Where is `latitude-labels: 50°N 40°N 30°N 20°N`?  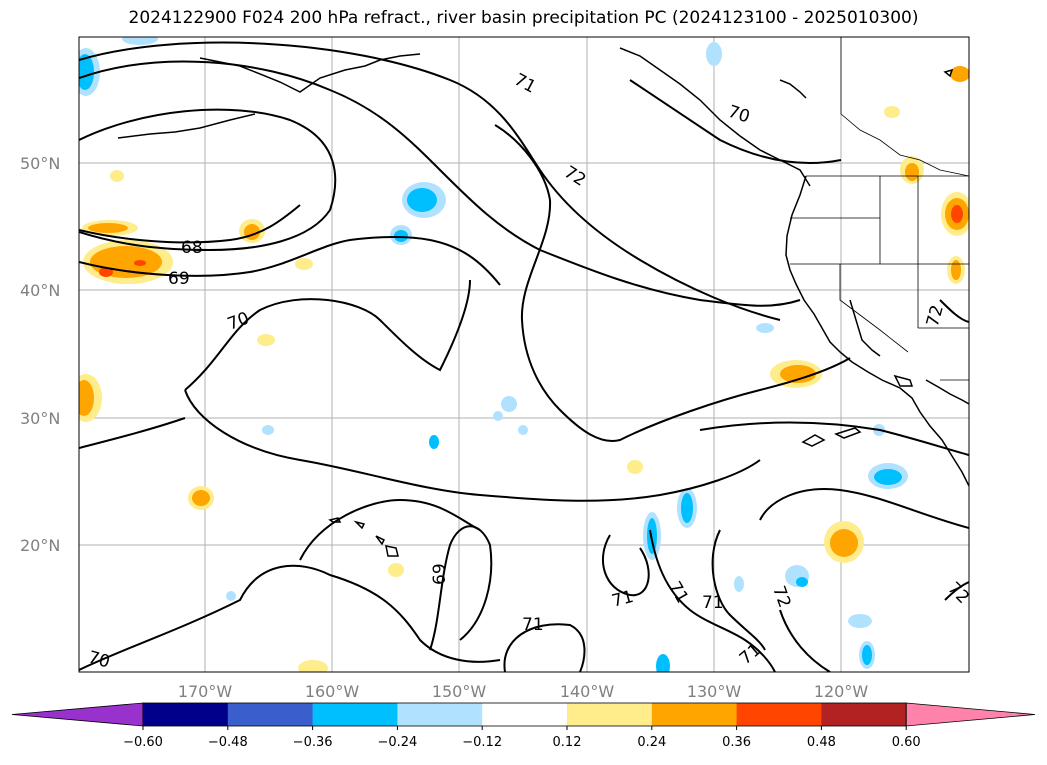
latitude-labels: 50°N 40°N 30°N 20°N is located at coordinates (40, 354).